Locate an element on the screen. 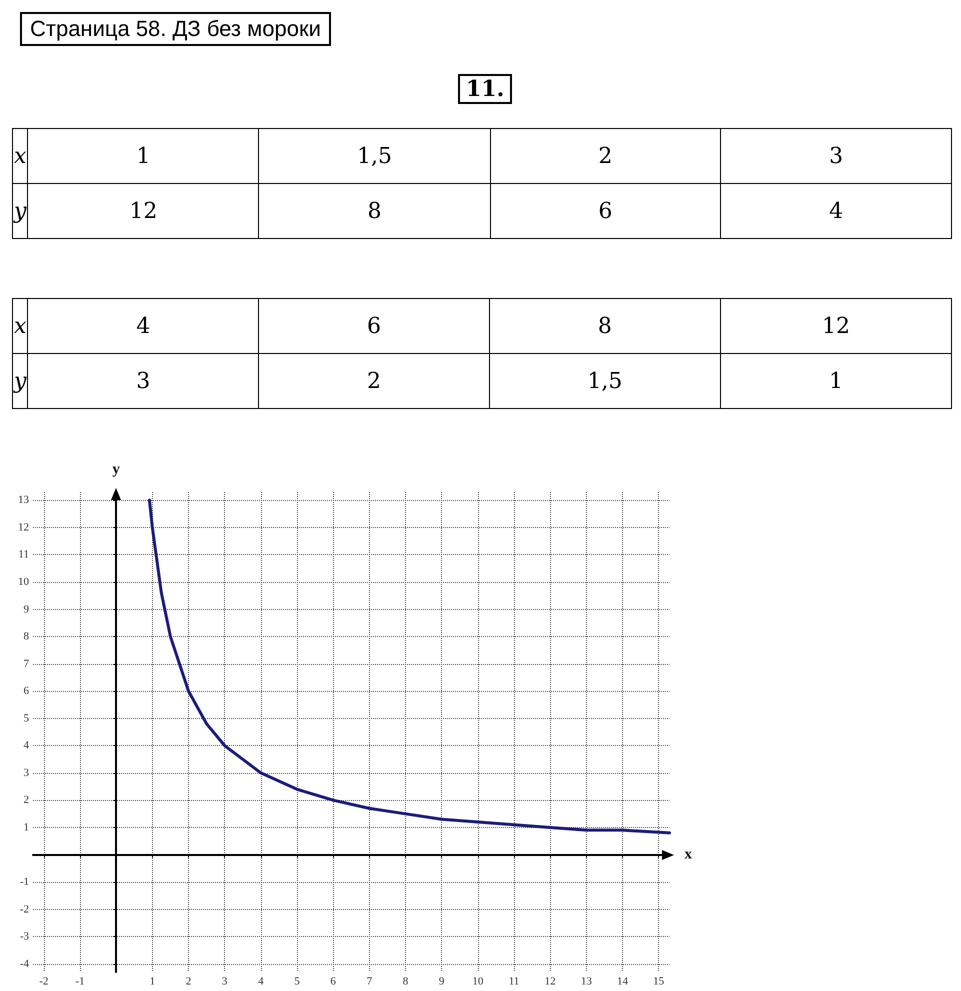 The height and width of the screenshot is (991, 961). chart-title: 11. is located at coordinates (485, 89).